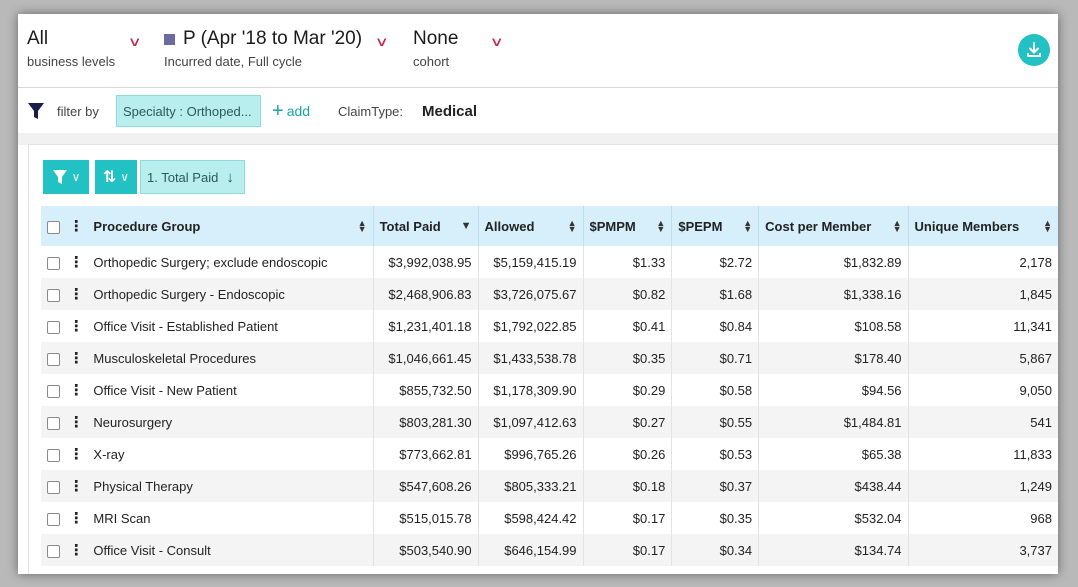 This screenshot has width=1078, height=587. What do you see at coordinates (230, 518) in the screenshot?
I see `procedure-group-cell: MRI Scan` at bounding box center [230, 518].